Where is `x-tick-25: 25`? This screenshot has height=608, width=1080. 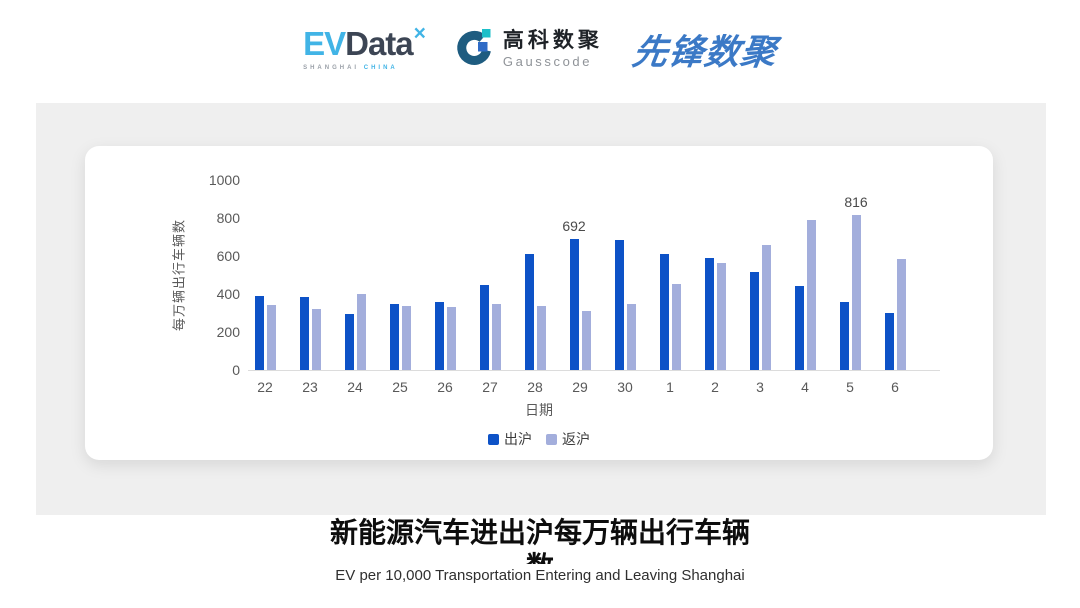 x-tick-25: 25 is located at coordinates (400, 387).